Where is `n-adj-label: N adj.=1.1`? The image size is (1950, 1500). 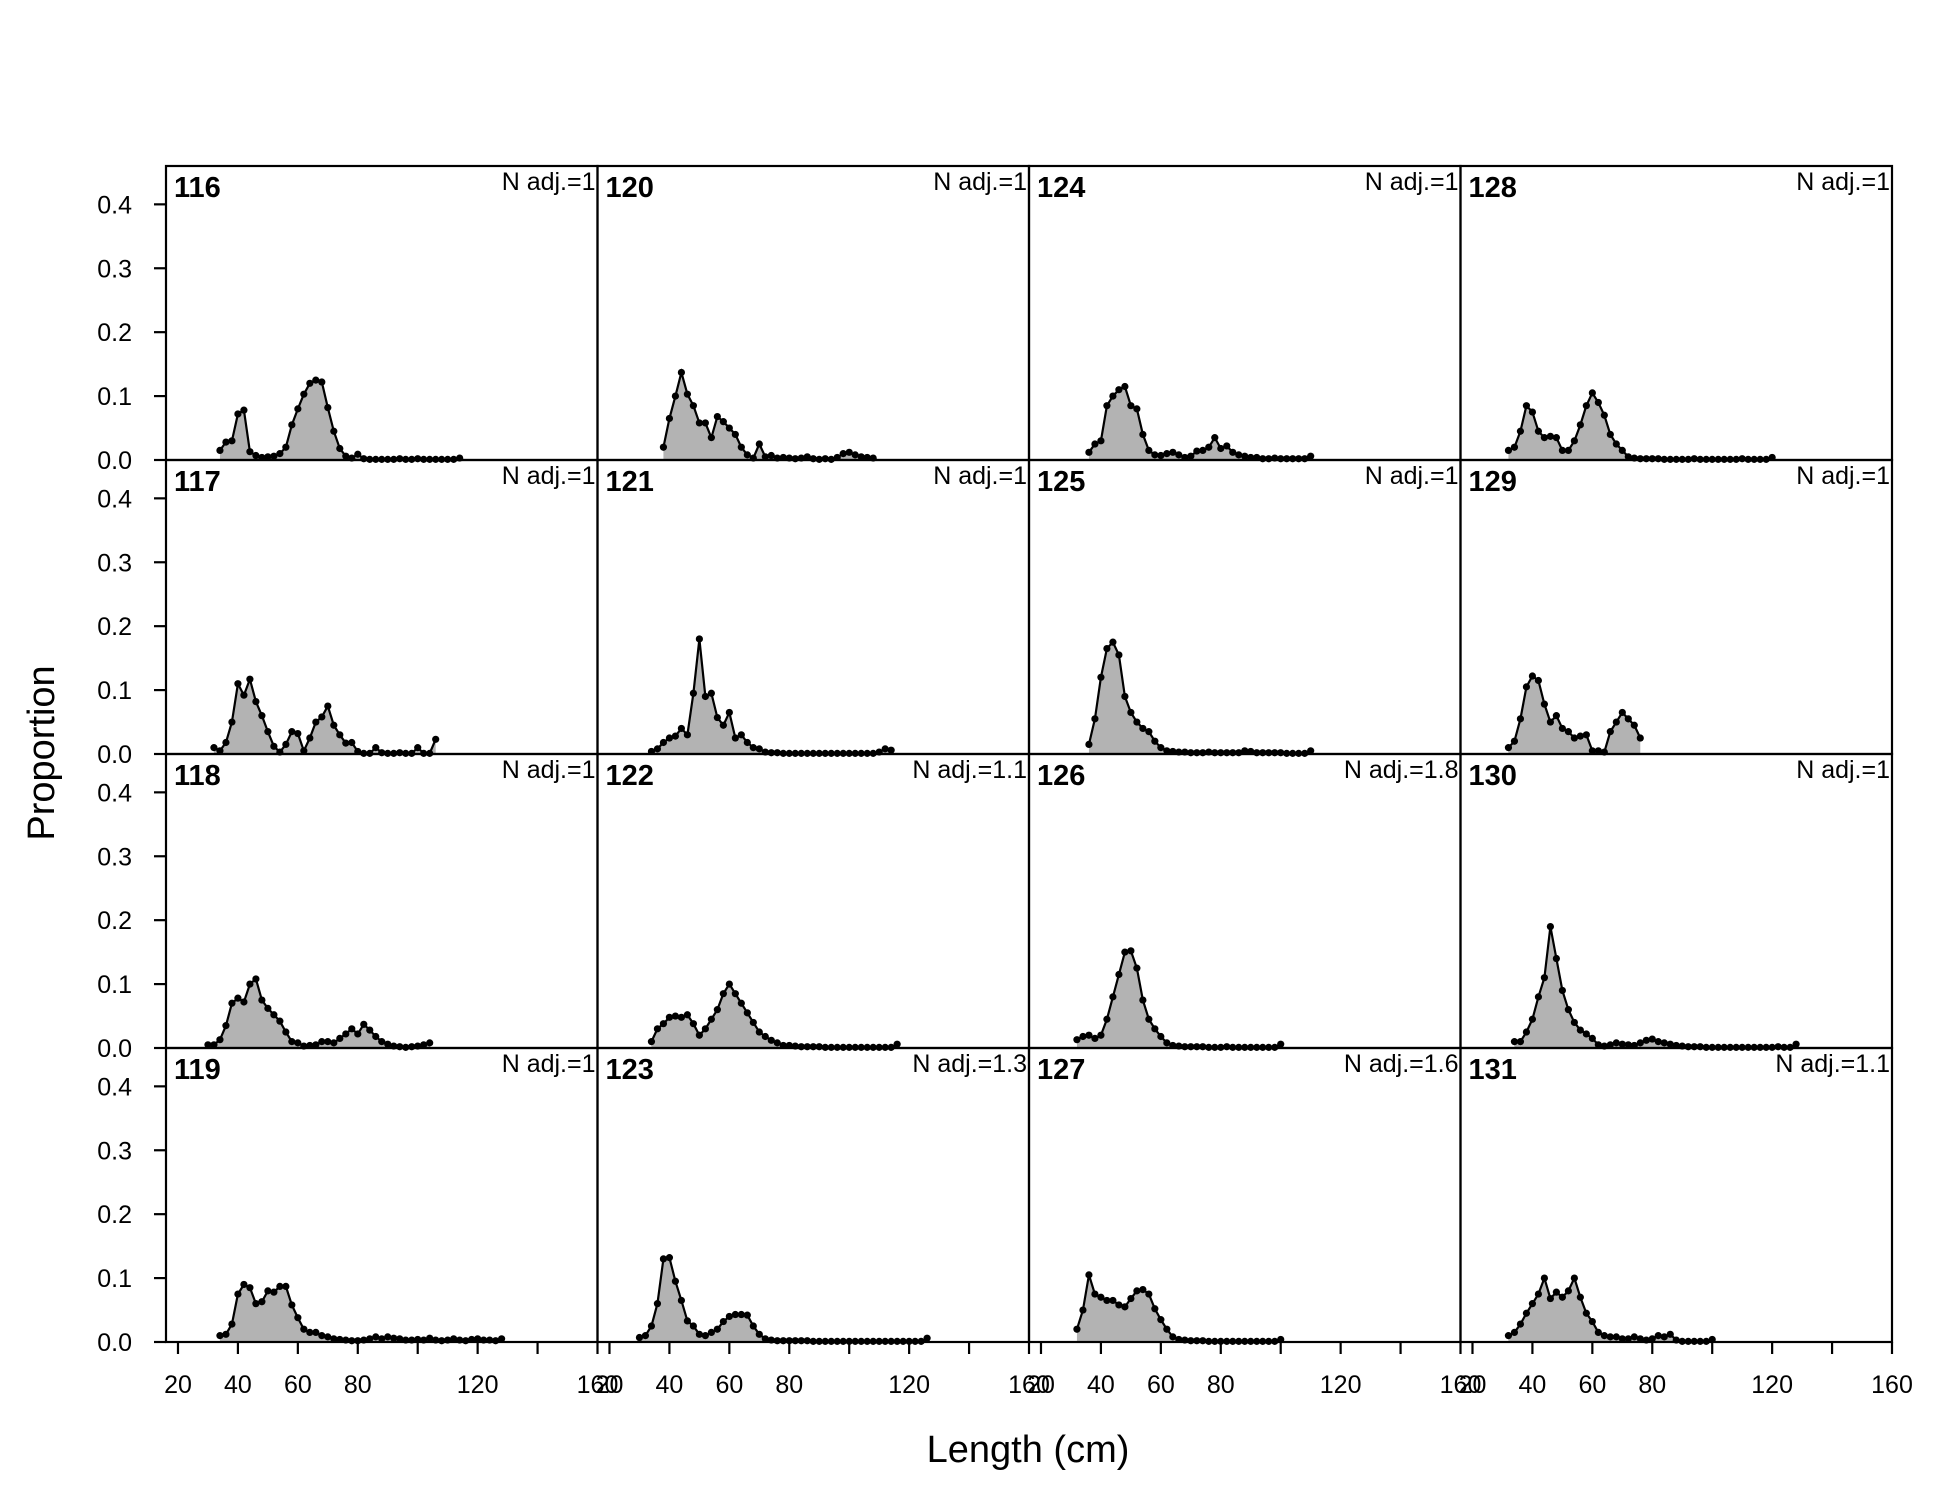 n-adj-label: N adj.=1.1 is located at coordinates (1832, 1064).